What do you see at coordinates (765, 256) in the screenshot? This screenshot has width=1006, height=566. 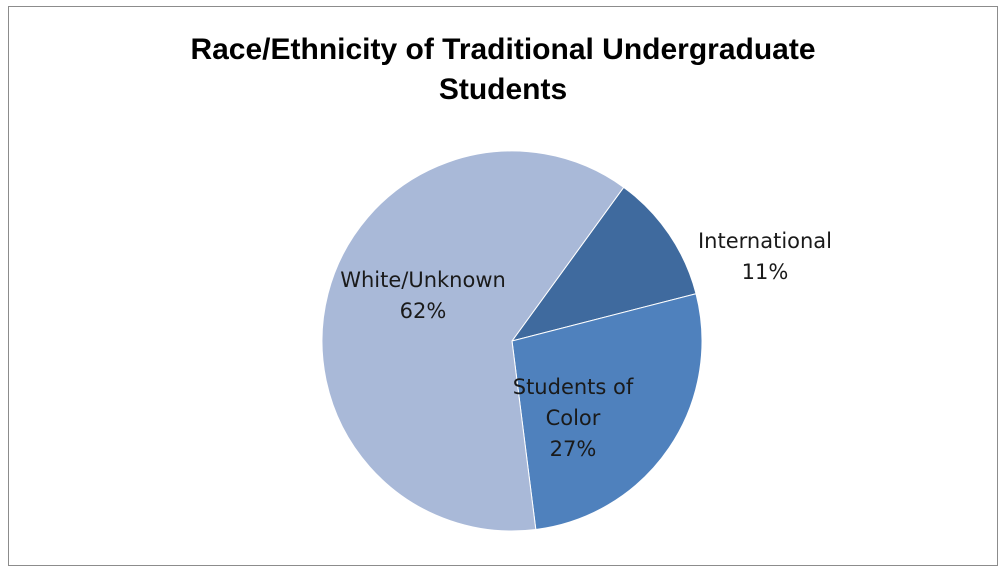 I see `data-label-international: International 11%` at bounding box center [765, 256].